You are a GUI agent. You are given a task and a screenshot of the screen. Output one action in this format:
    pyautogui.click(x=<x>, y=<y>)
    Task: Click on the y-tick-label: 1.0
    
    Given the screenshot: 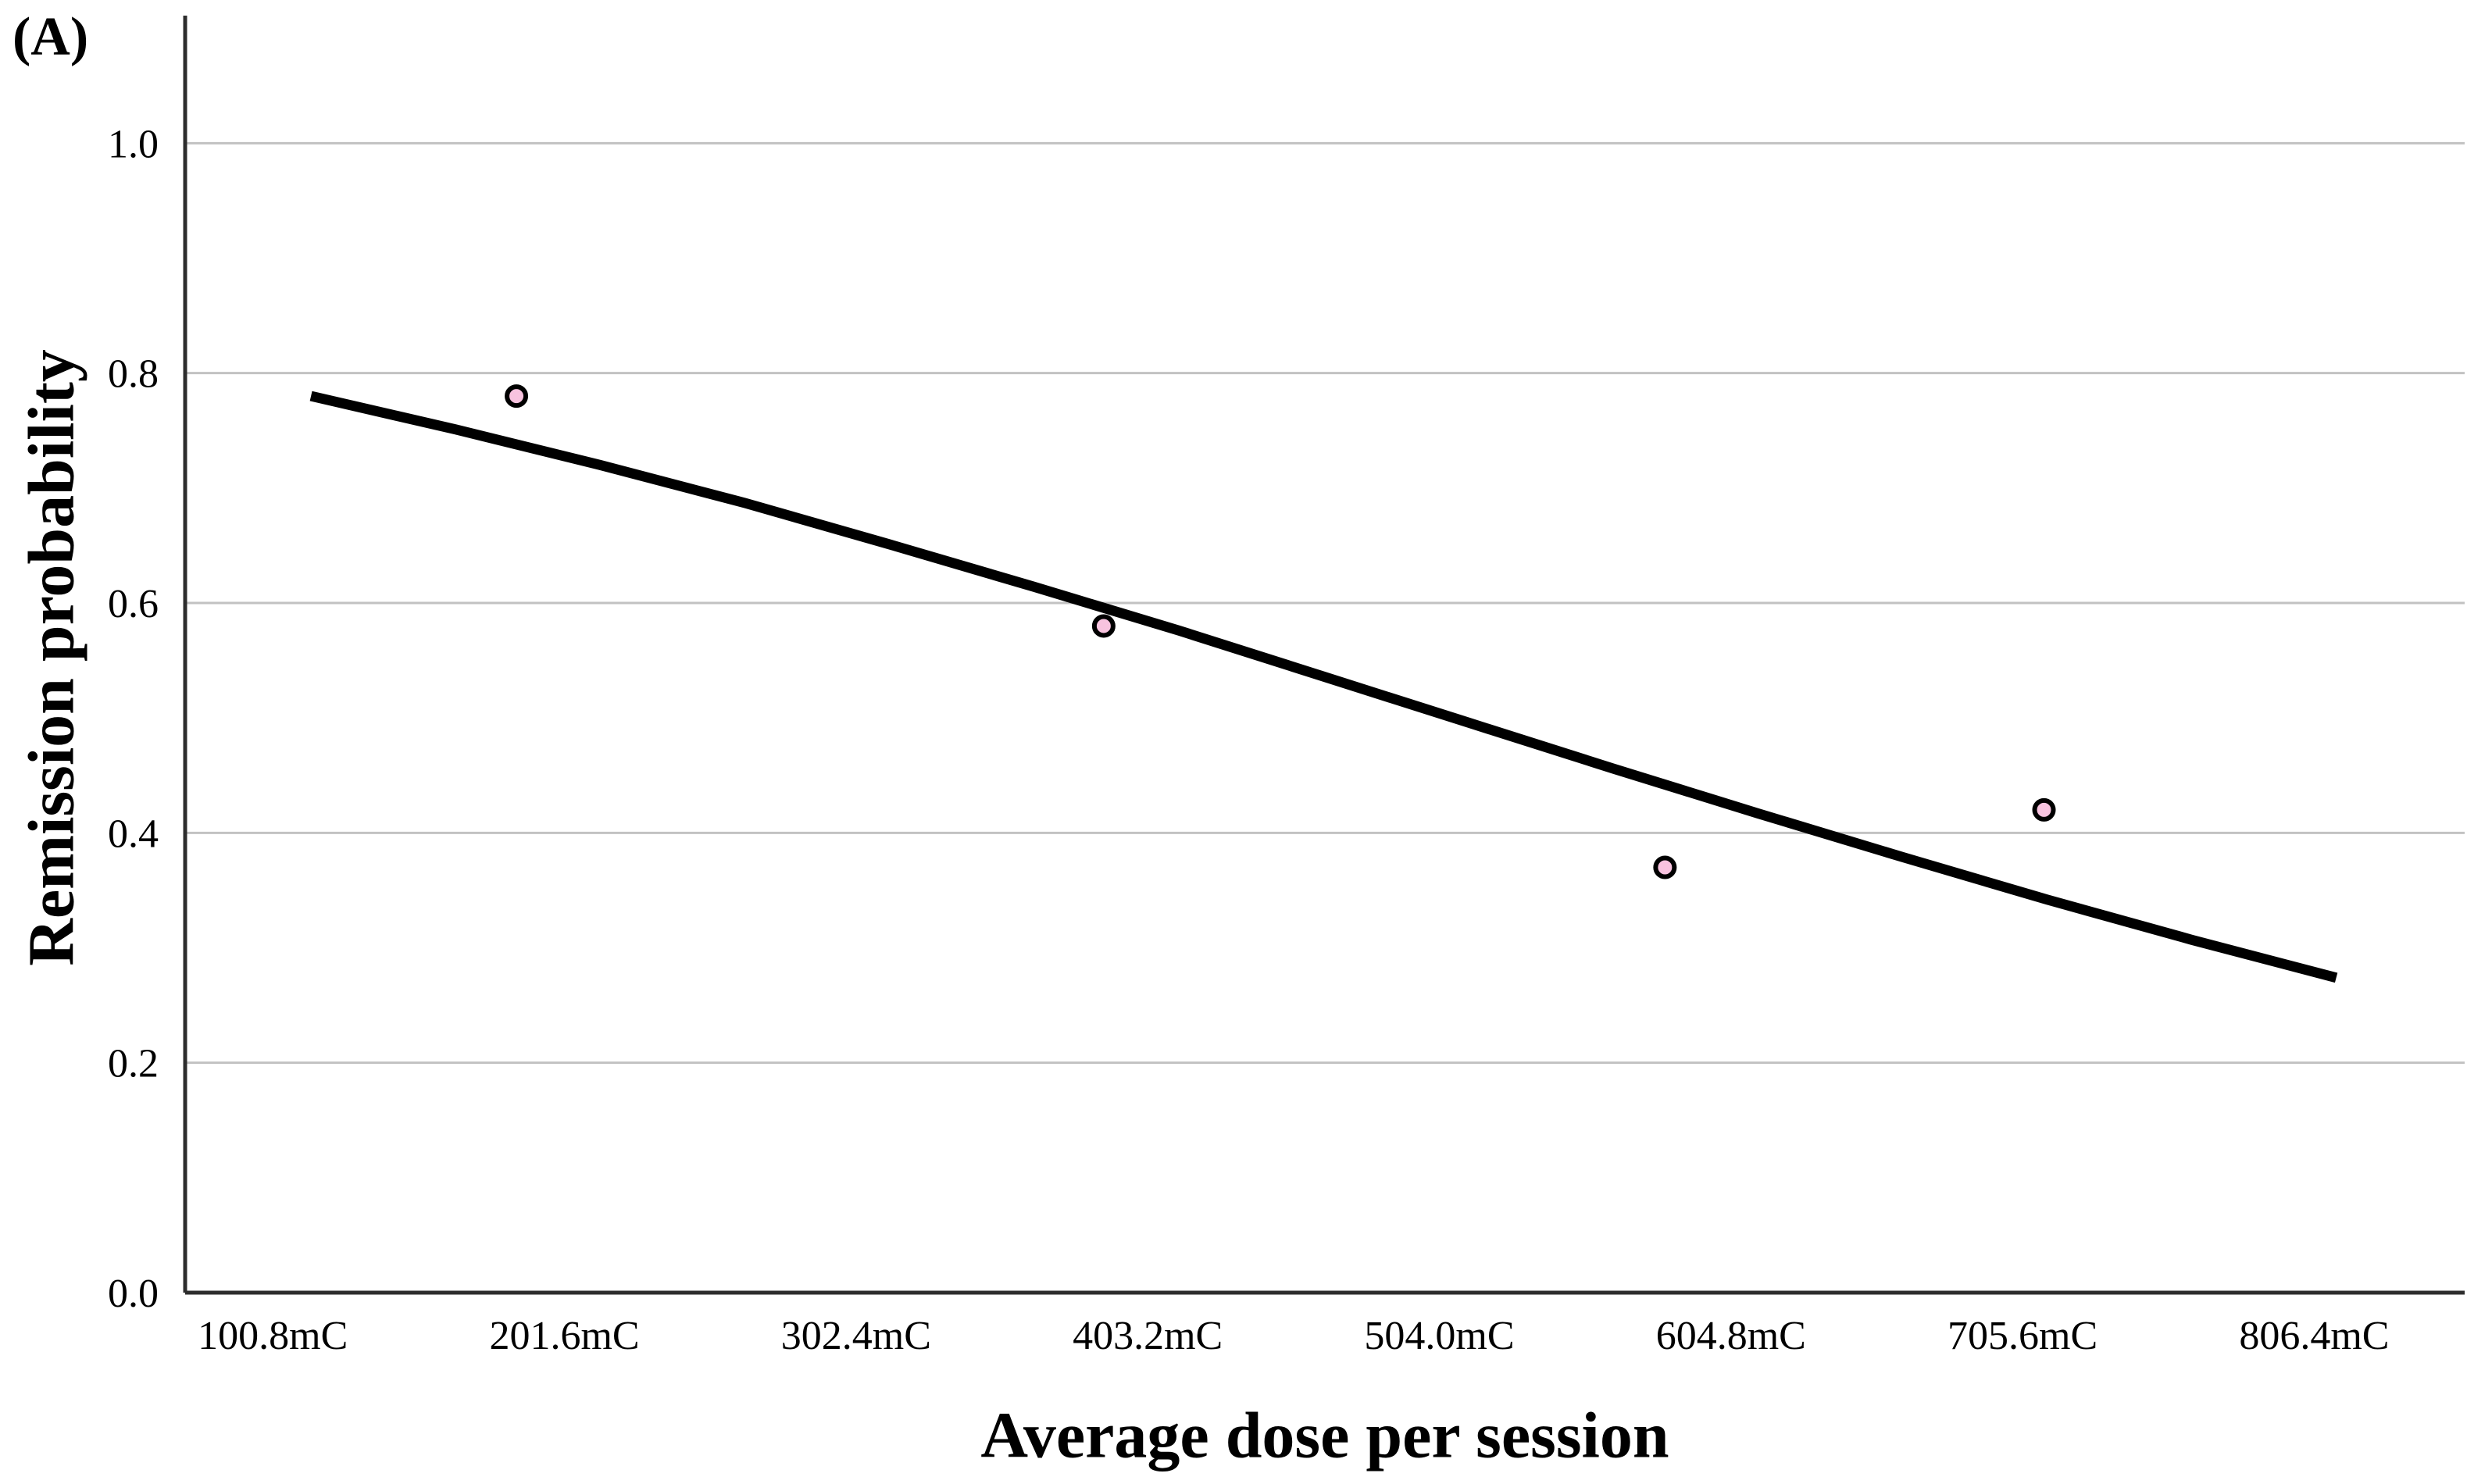 What is the action you would take?
    pyautogui.click(x=133, y=144)
    